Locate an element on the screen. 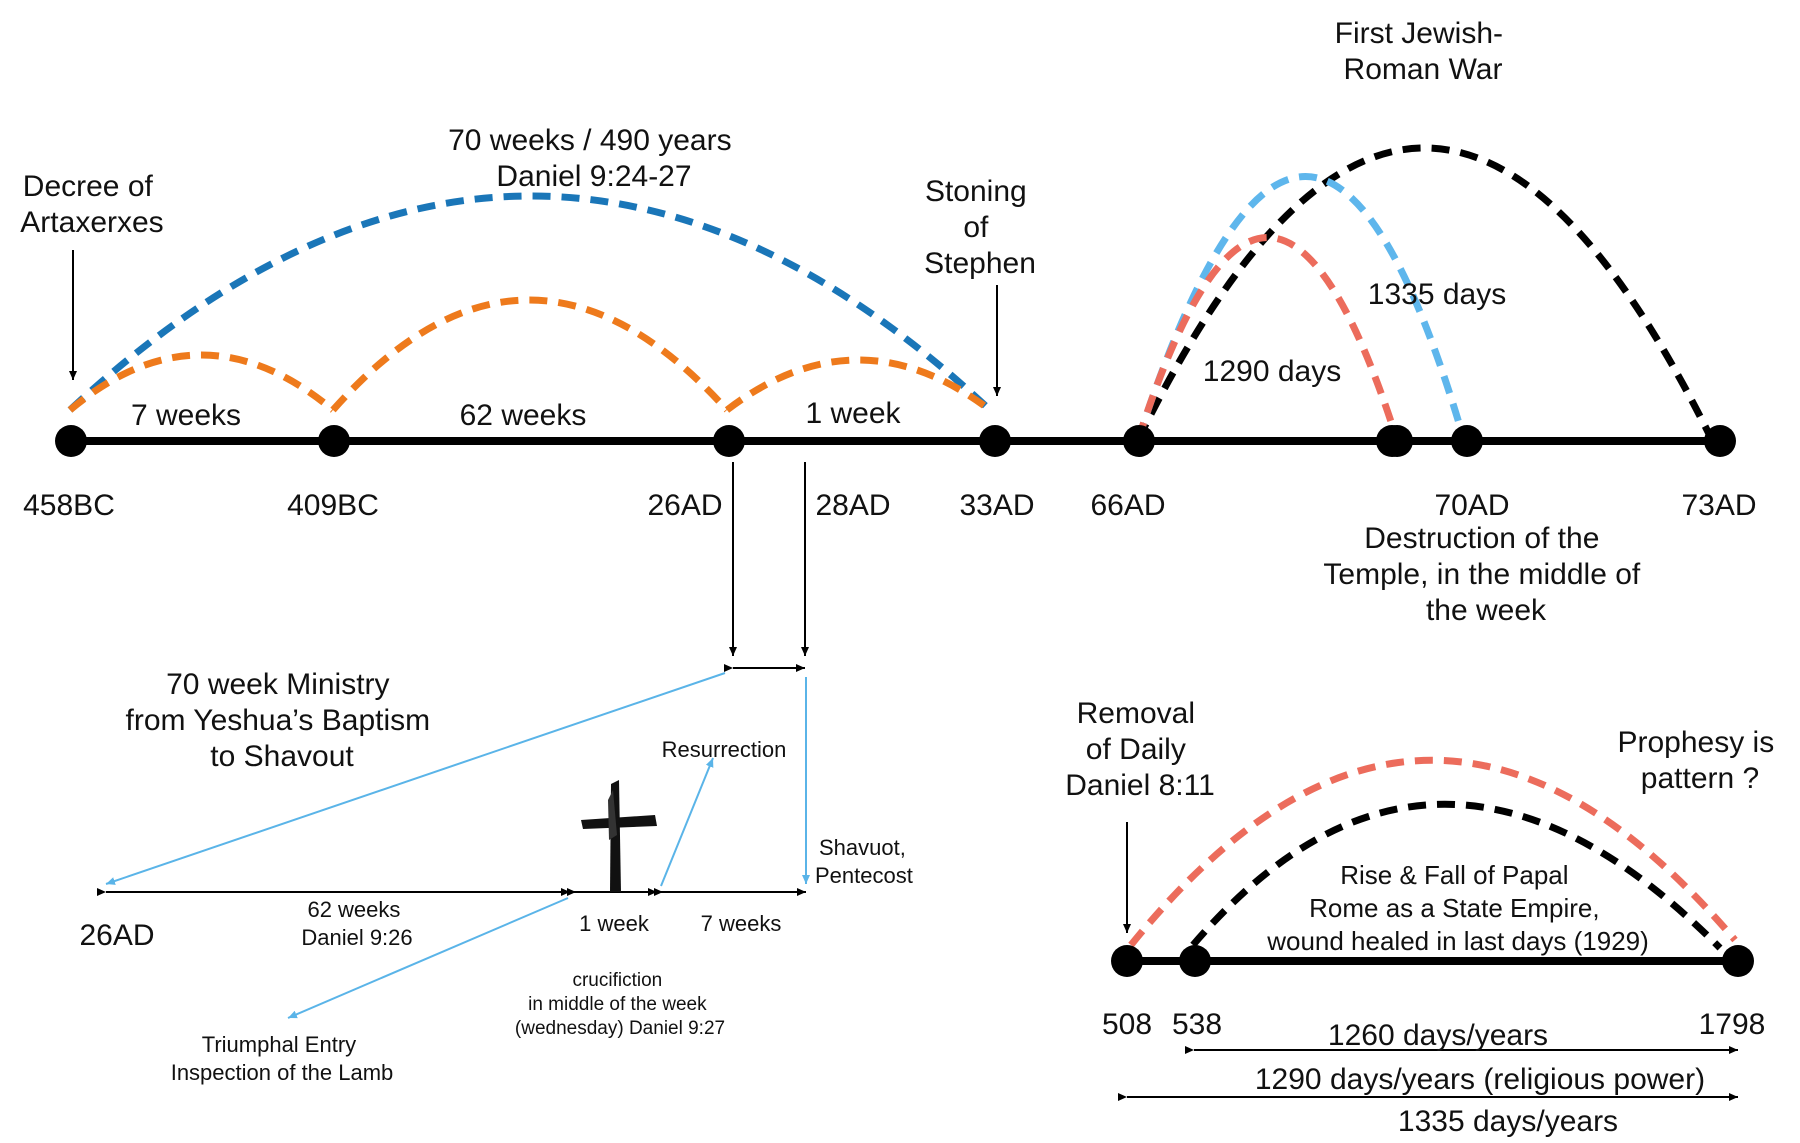 The height and width of the screenshot is (1143, 1800). removal-label: Removal of Daily Daniel 8:11 is located at coordinates (1140, 749).